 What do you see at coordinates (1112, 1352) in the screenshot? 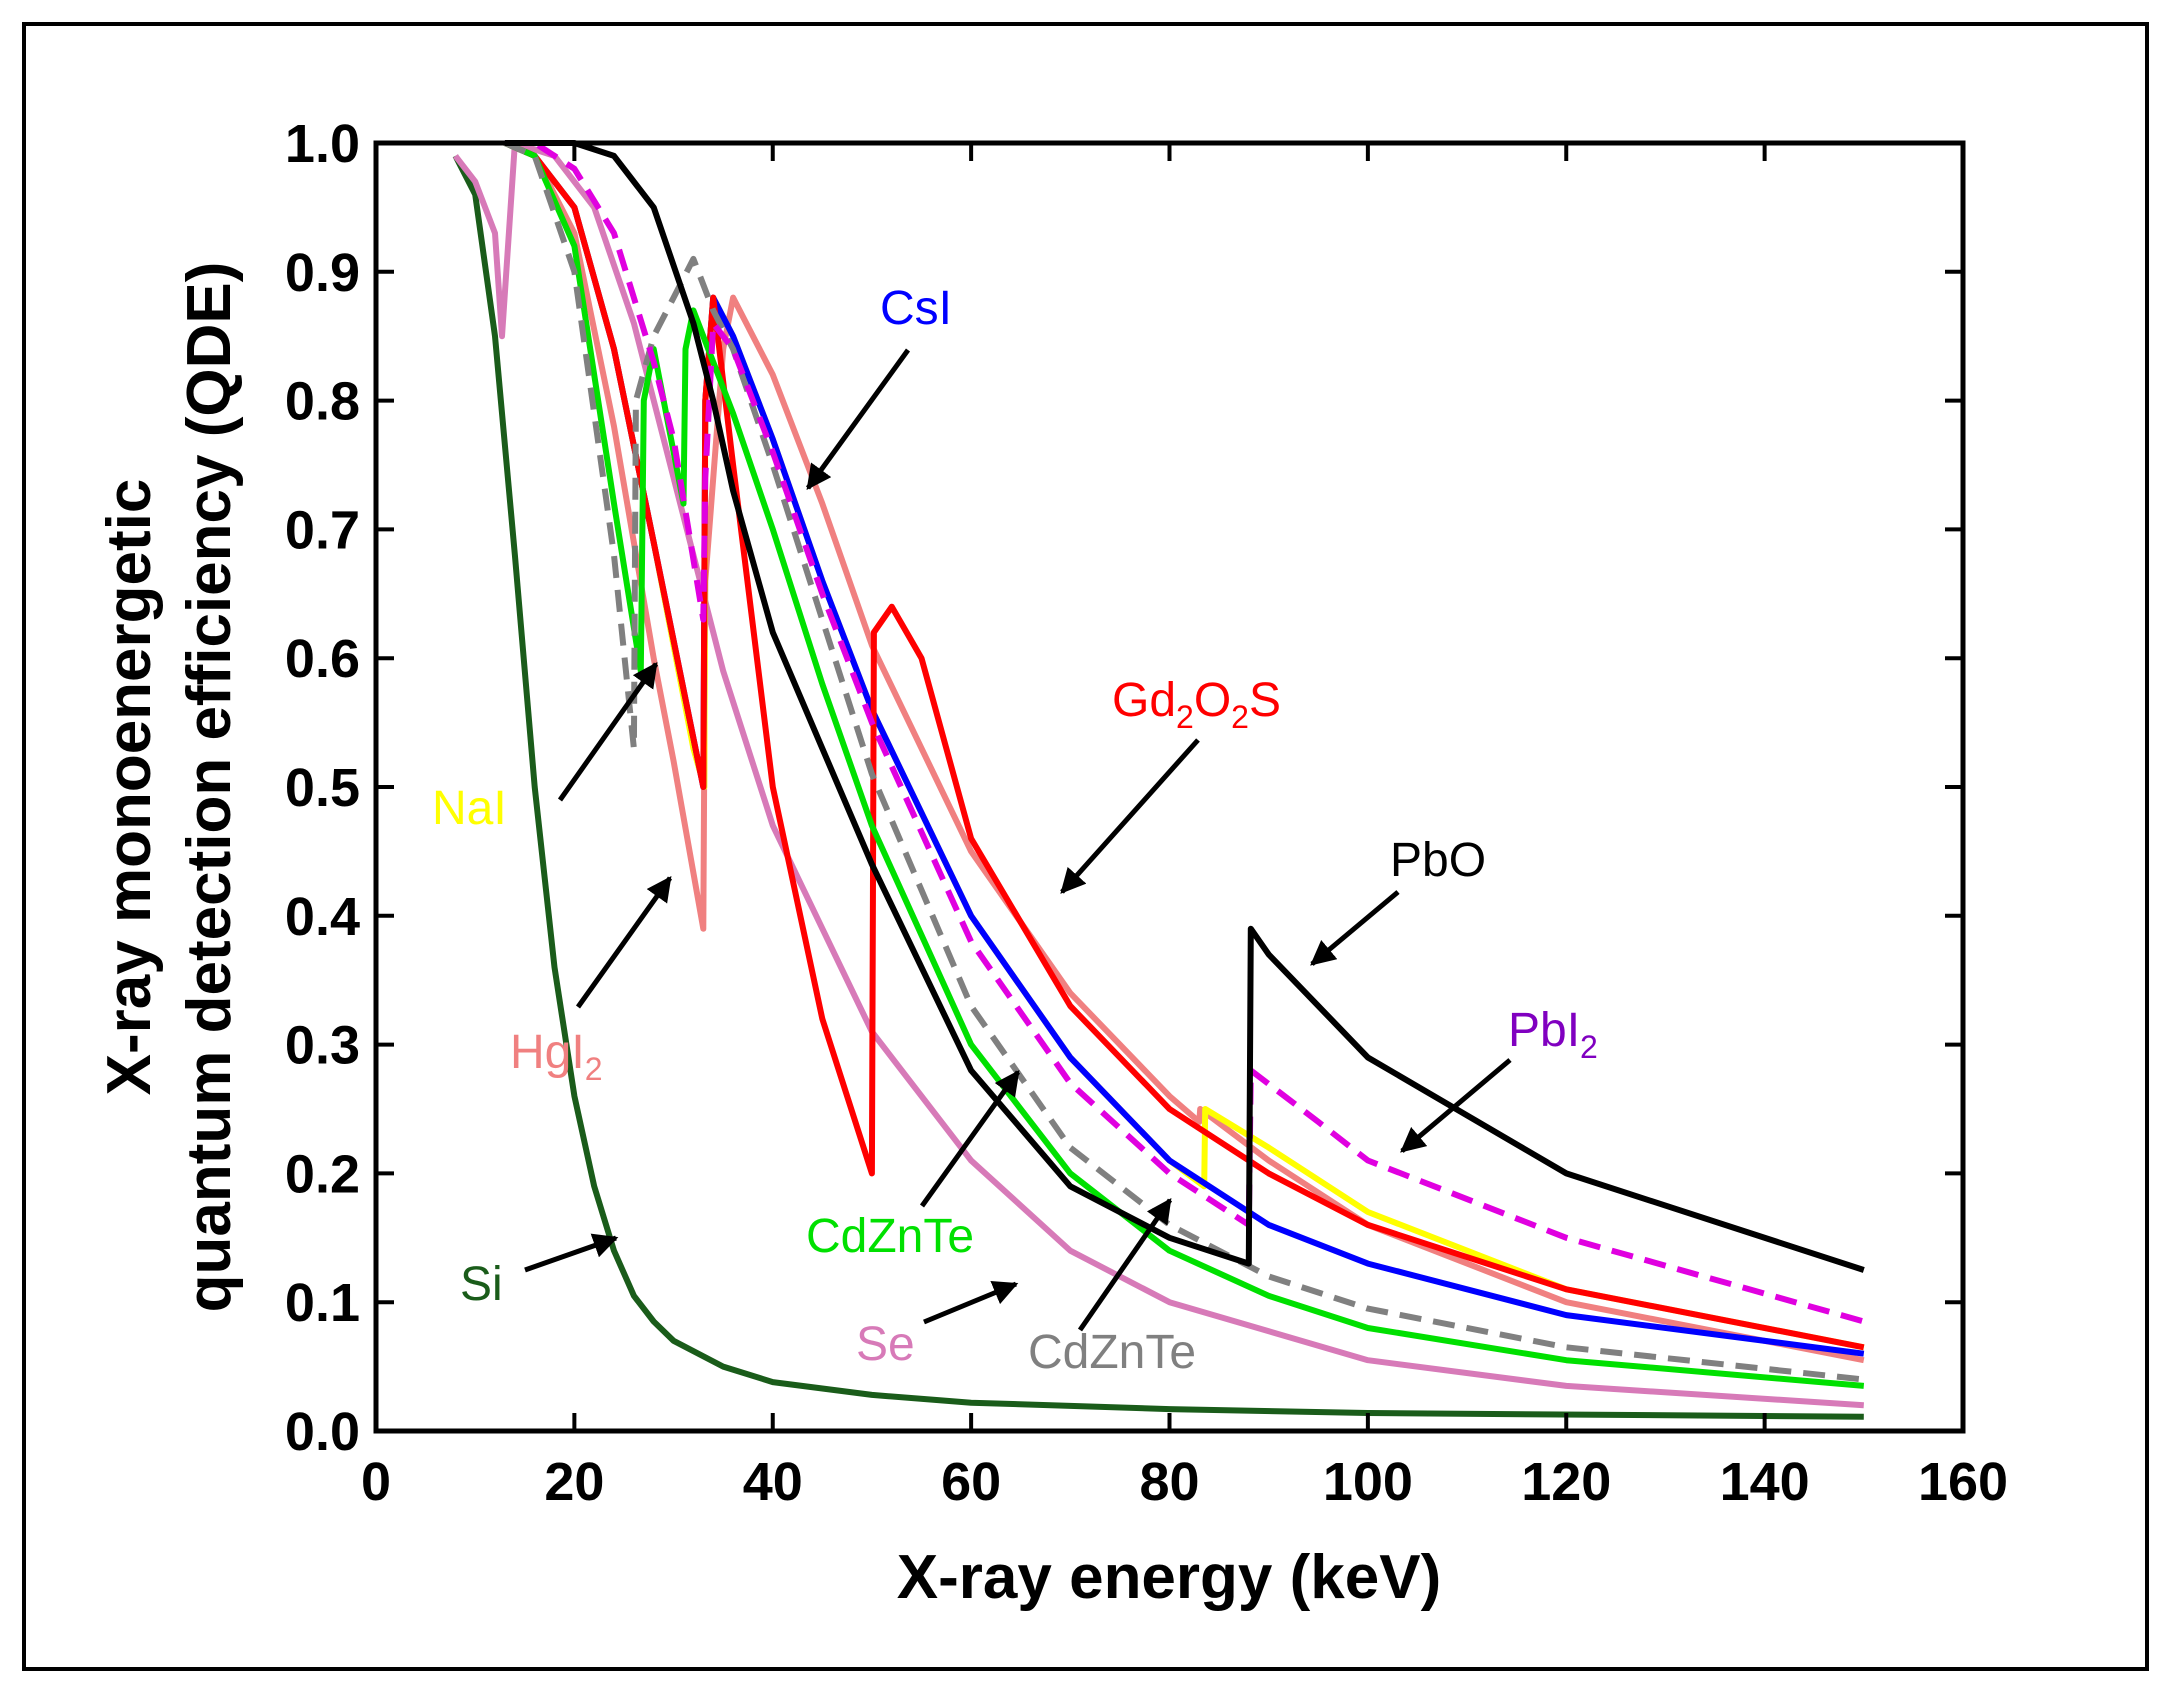
I see `label-cdznte-gray: CdZnTe` at bounding box center [1112, 1352].